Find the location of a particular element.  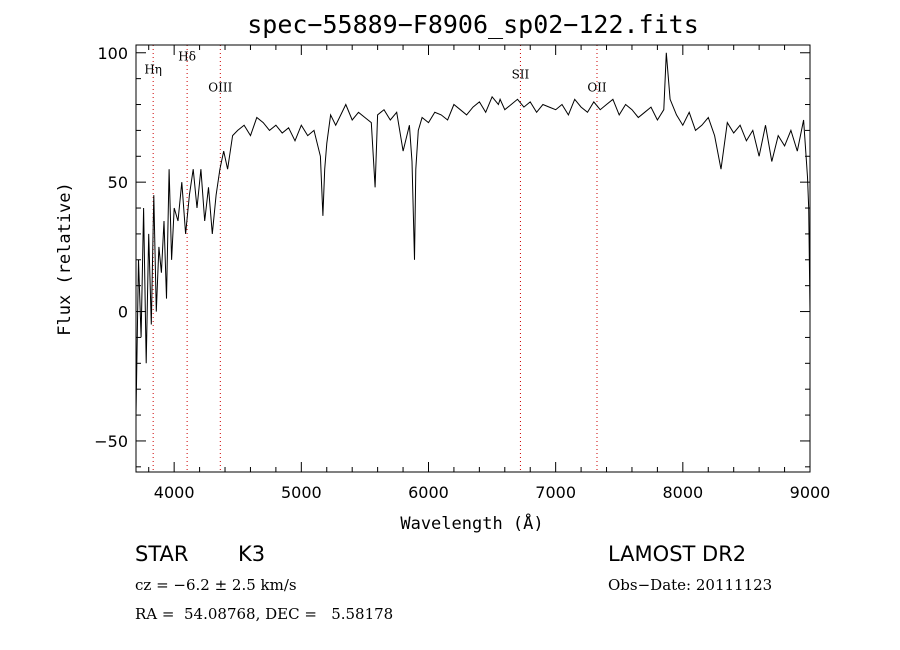

x-axis-label: Wavelength (Å) is located at coordinates (471, 523).